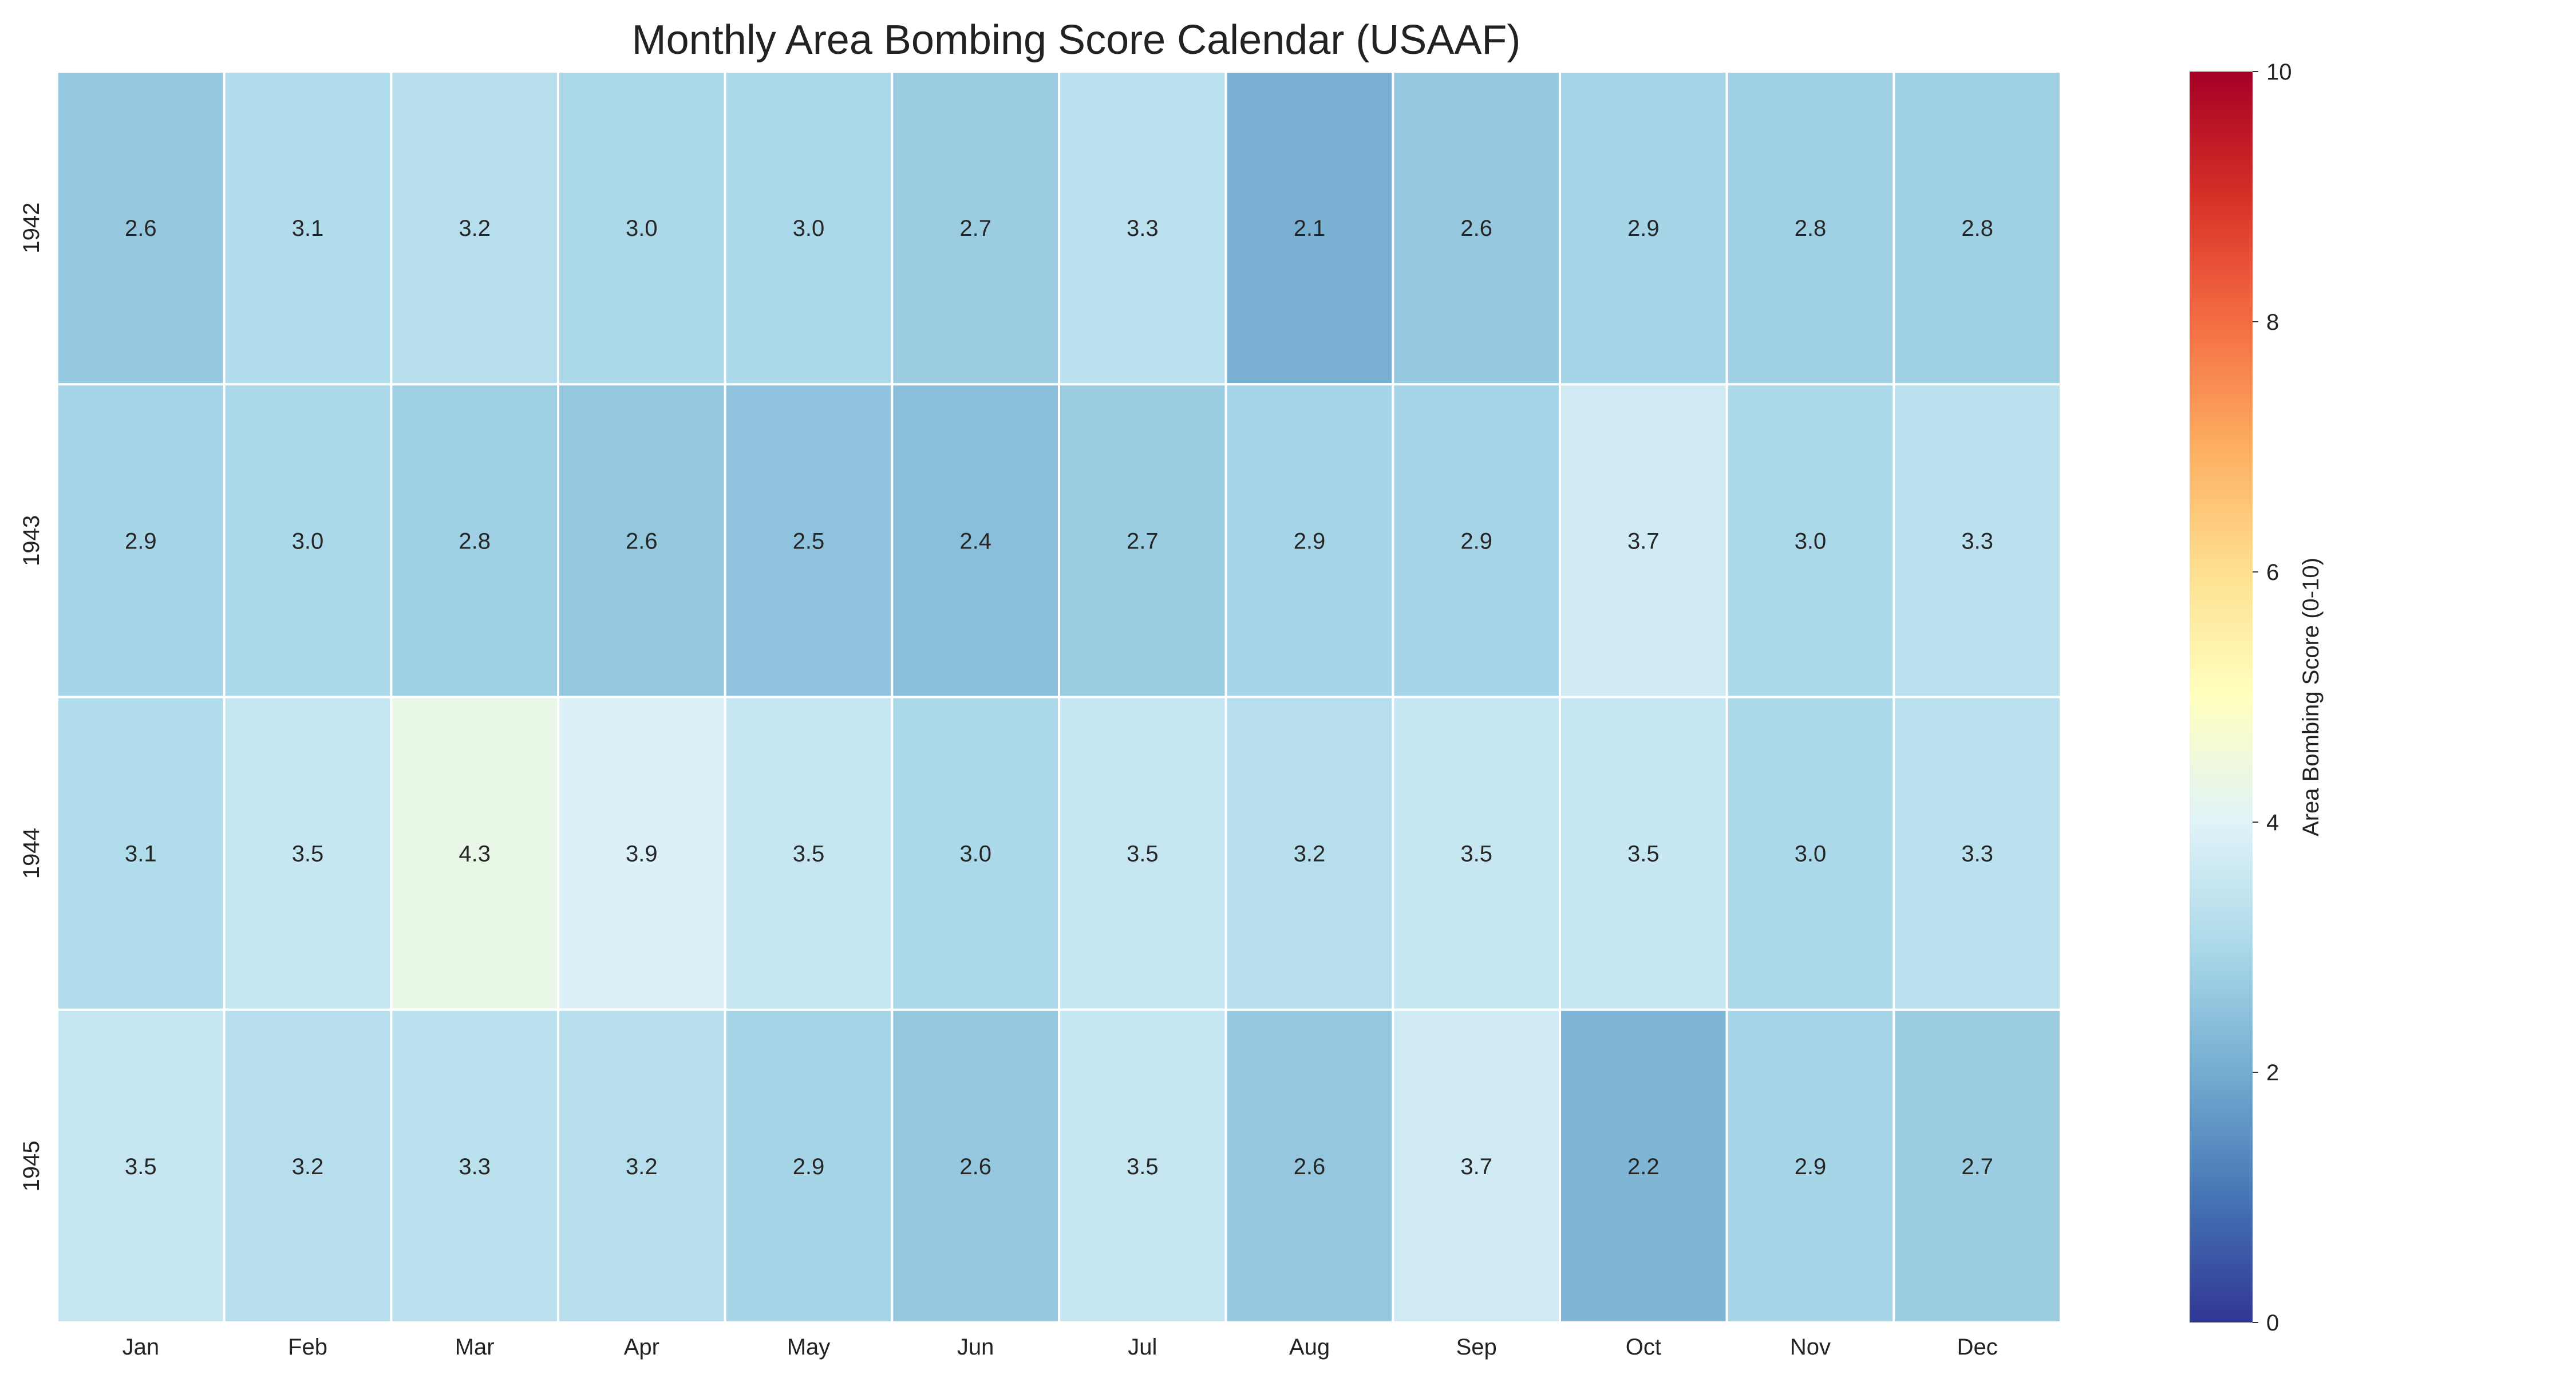  Describe the element at coordinates (31, 698) in the screenshot. I see `y-axis-ticks: 1942 1943 1944 1945` at that location.